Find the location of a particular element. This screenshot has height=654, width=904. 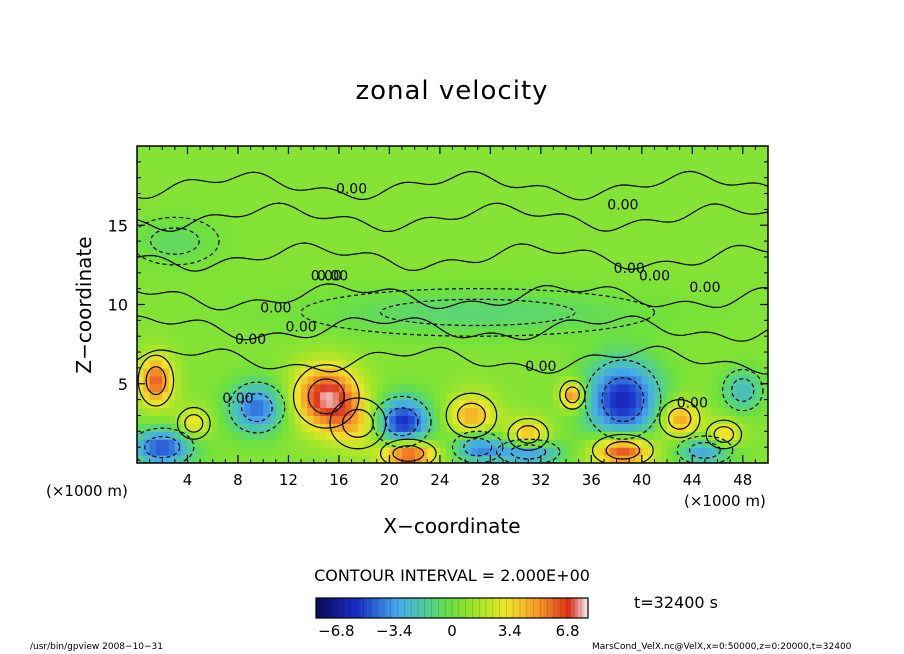

contour-label: 0.00 is located at coordinates (629, 269).